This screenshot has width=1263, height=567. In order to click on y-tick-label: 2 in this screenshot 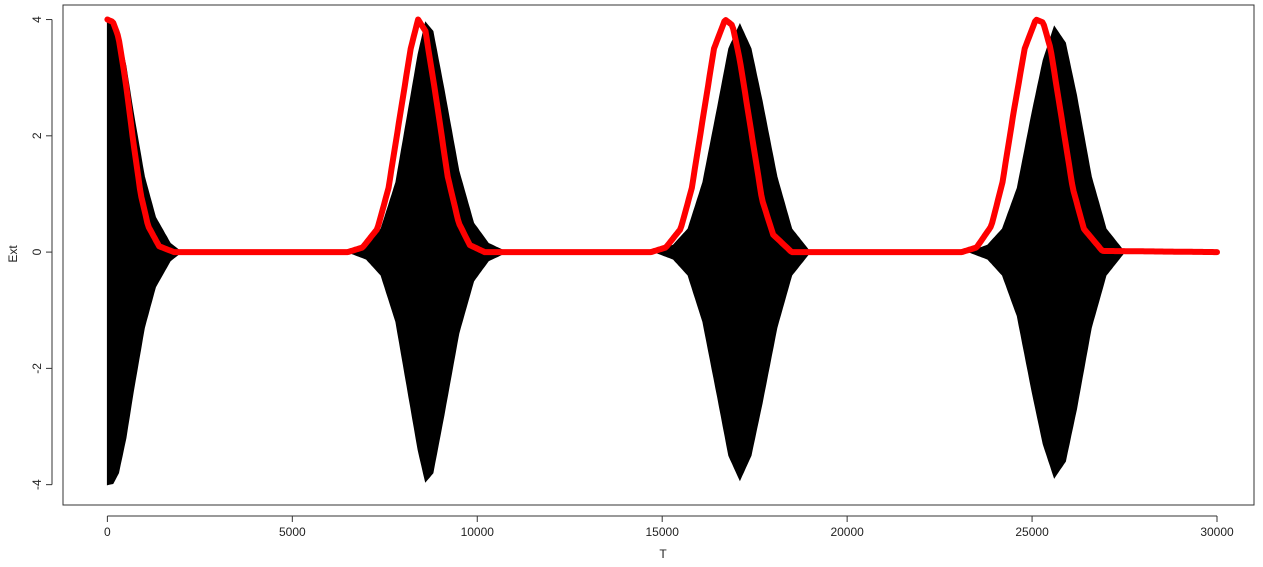, I will do `click(37, 135)`.